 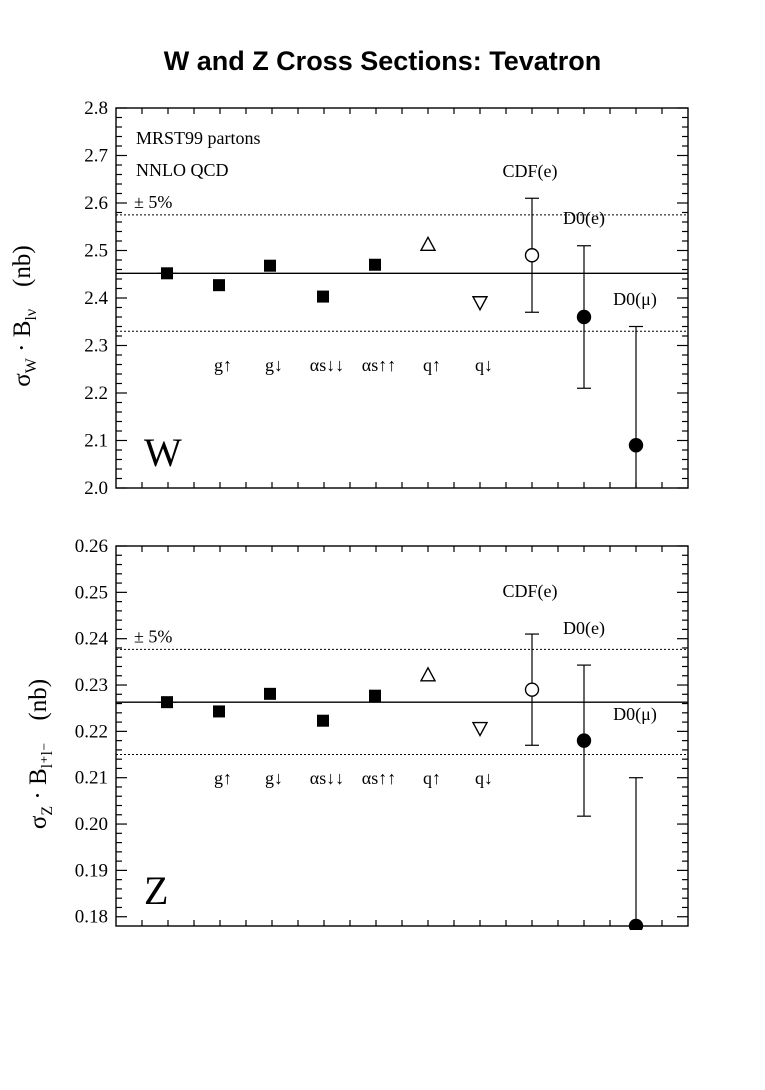 I want to click on y-axis-label-sub2: lν, so click(x=31, y=315).